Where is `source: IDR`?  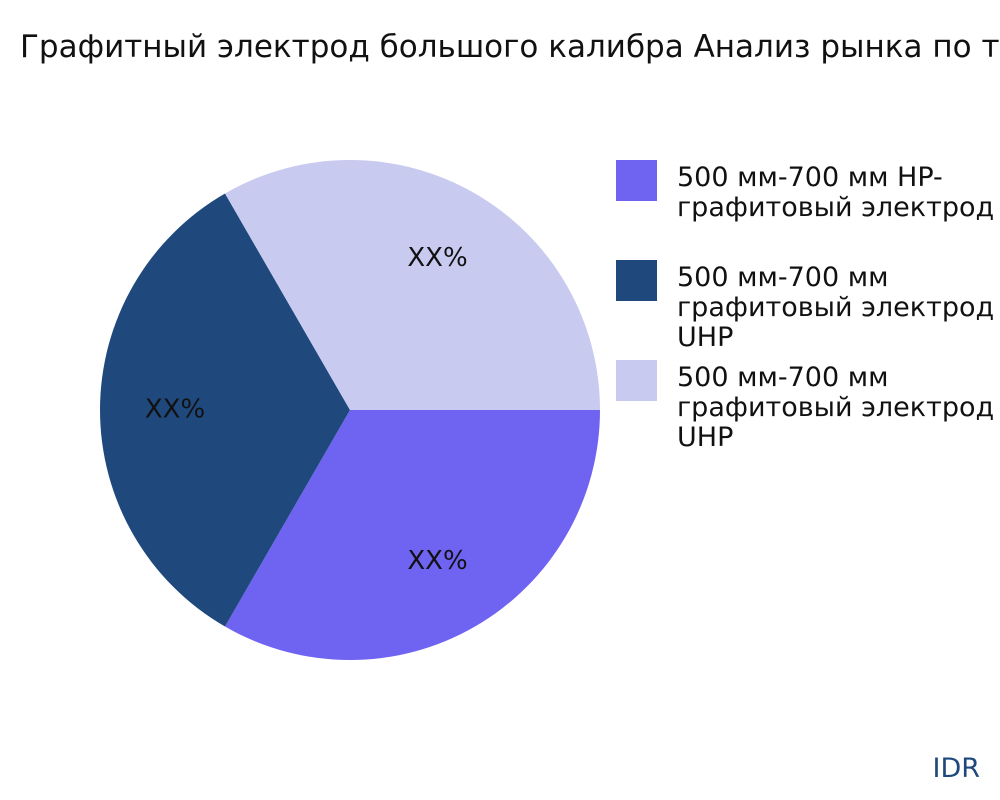
source: IDR is located at coordinates (956, 768).